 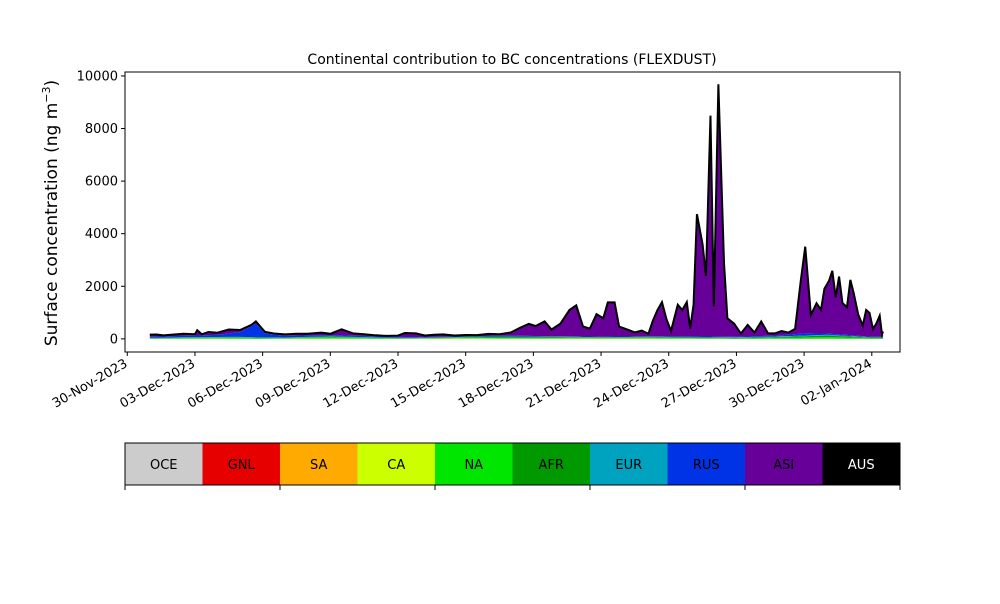 What do you see at coordinates (90, 383) in the screenshot?
I see `x-tick-label: 30-Nov-2023` at bounding box center [90, 383].